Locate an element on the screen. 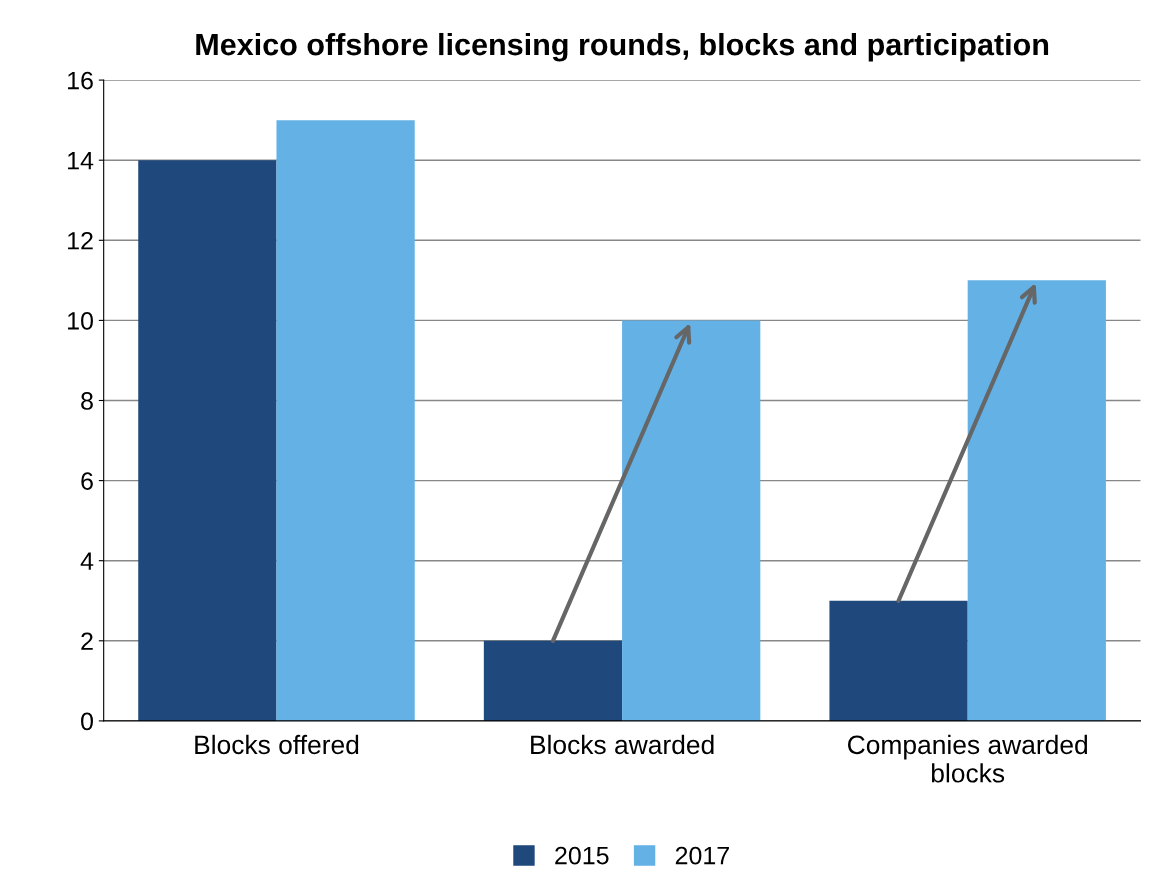  y-tick-label: 16 is located at coordinates (80, 80).